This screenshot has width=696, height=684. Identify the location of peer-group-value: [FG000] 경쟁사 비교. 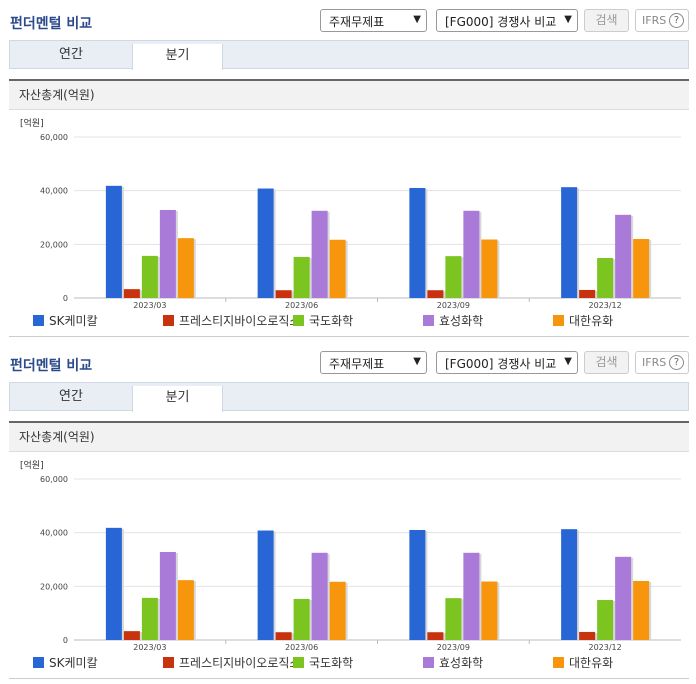
(501, 364).